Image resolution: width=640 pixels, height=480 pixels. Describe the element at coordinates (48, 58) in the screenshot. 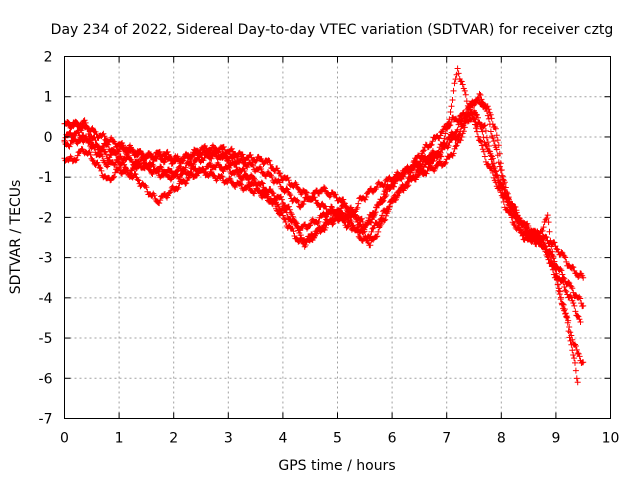

I see `y-tick-label: 2` at that location.